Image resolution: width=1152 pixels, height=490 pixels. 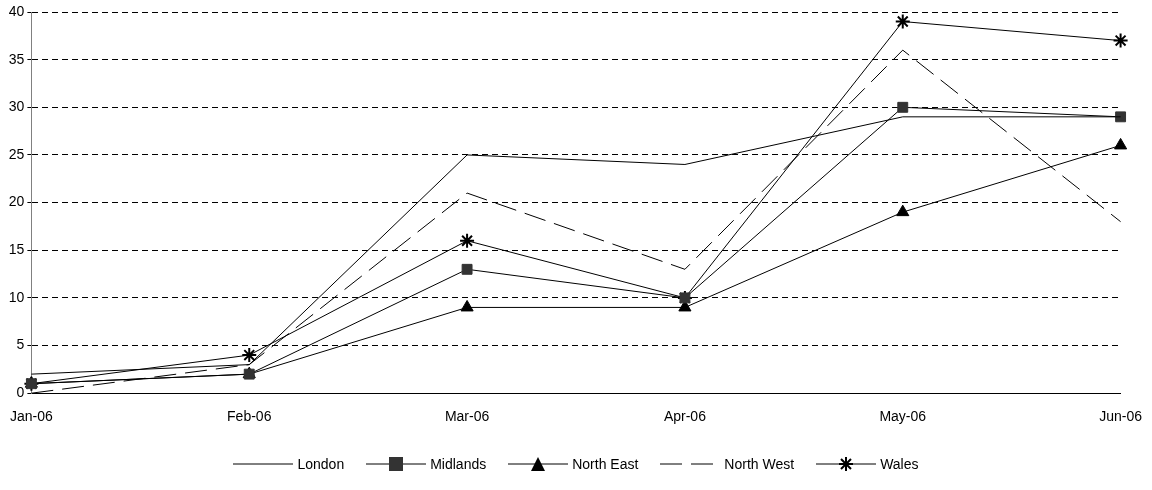 I want to click on y-tick-label: 25, so click(x=16, y=153).